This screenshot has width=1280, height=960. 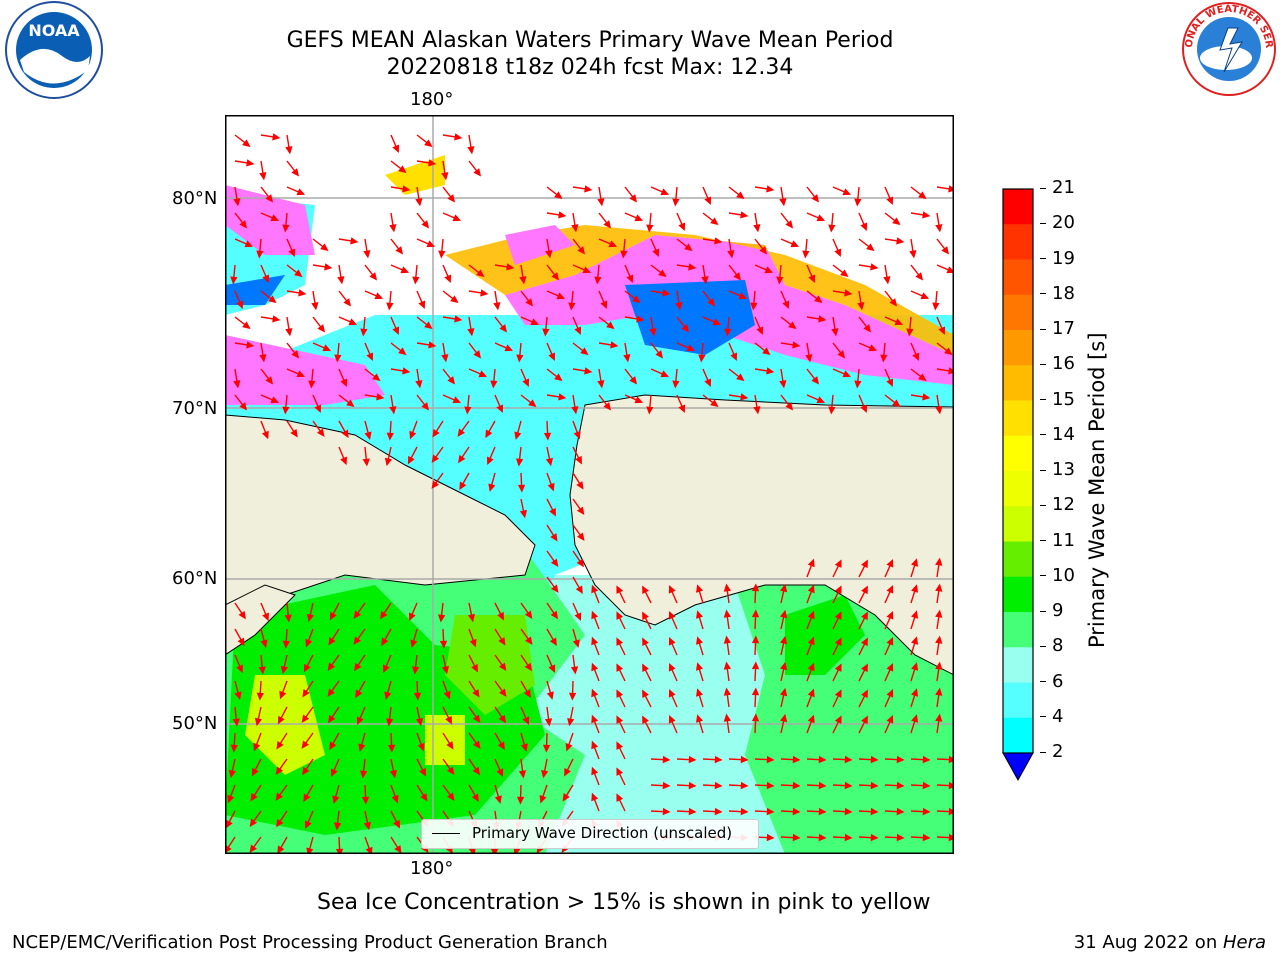 I want to click on title-line-2: 20220818 t18z 024h fcst Max: 12.34, so click(x=590, y=67).